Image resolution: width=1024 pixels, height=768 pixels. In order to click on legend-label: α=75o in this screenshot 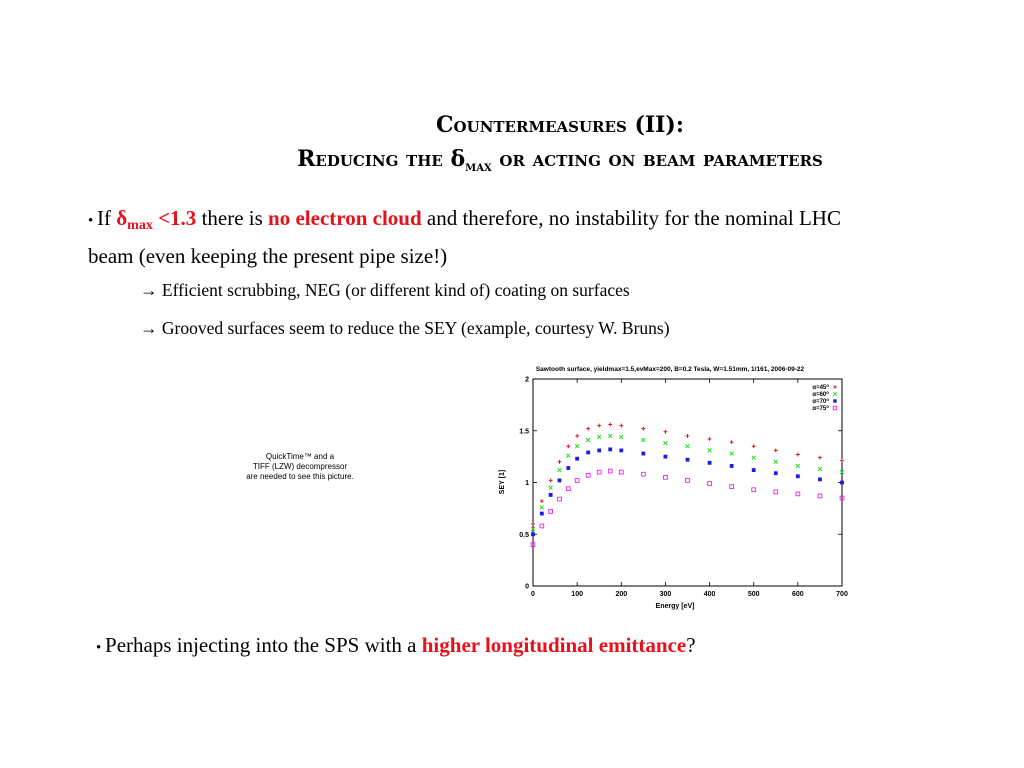, I will do `click(820, 408)`.